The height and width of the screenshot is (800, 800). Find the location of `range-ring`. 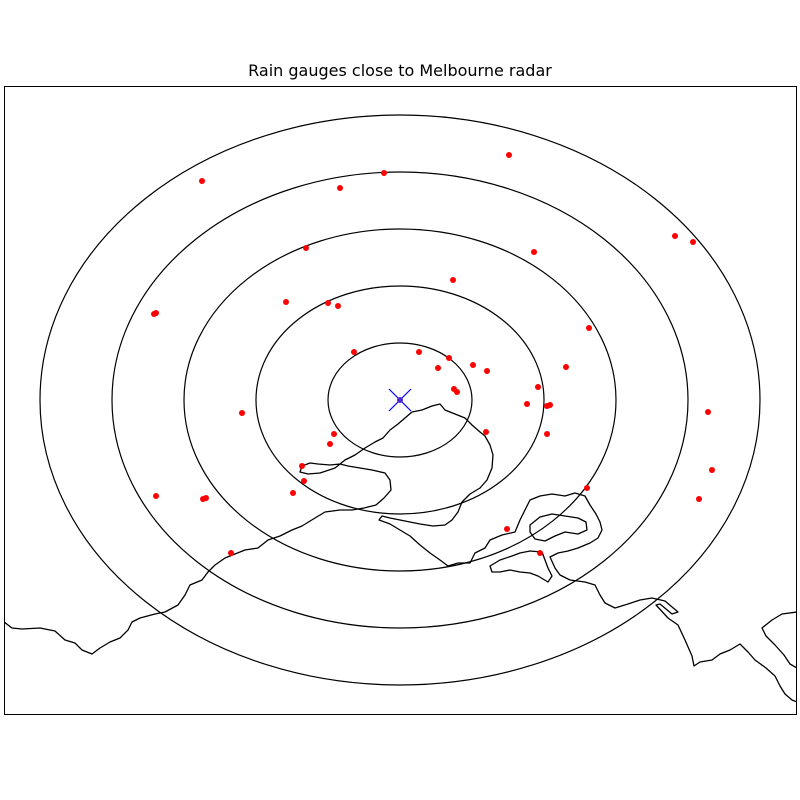

range-ring is located at coordinates (400, 400).